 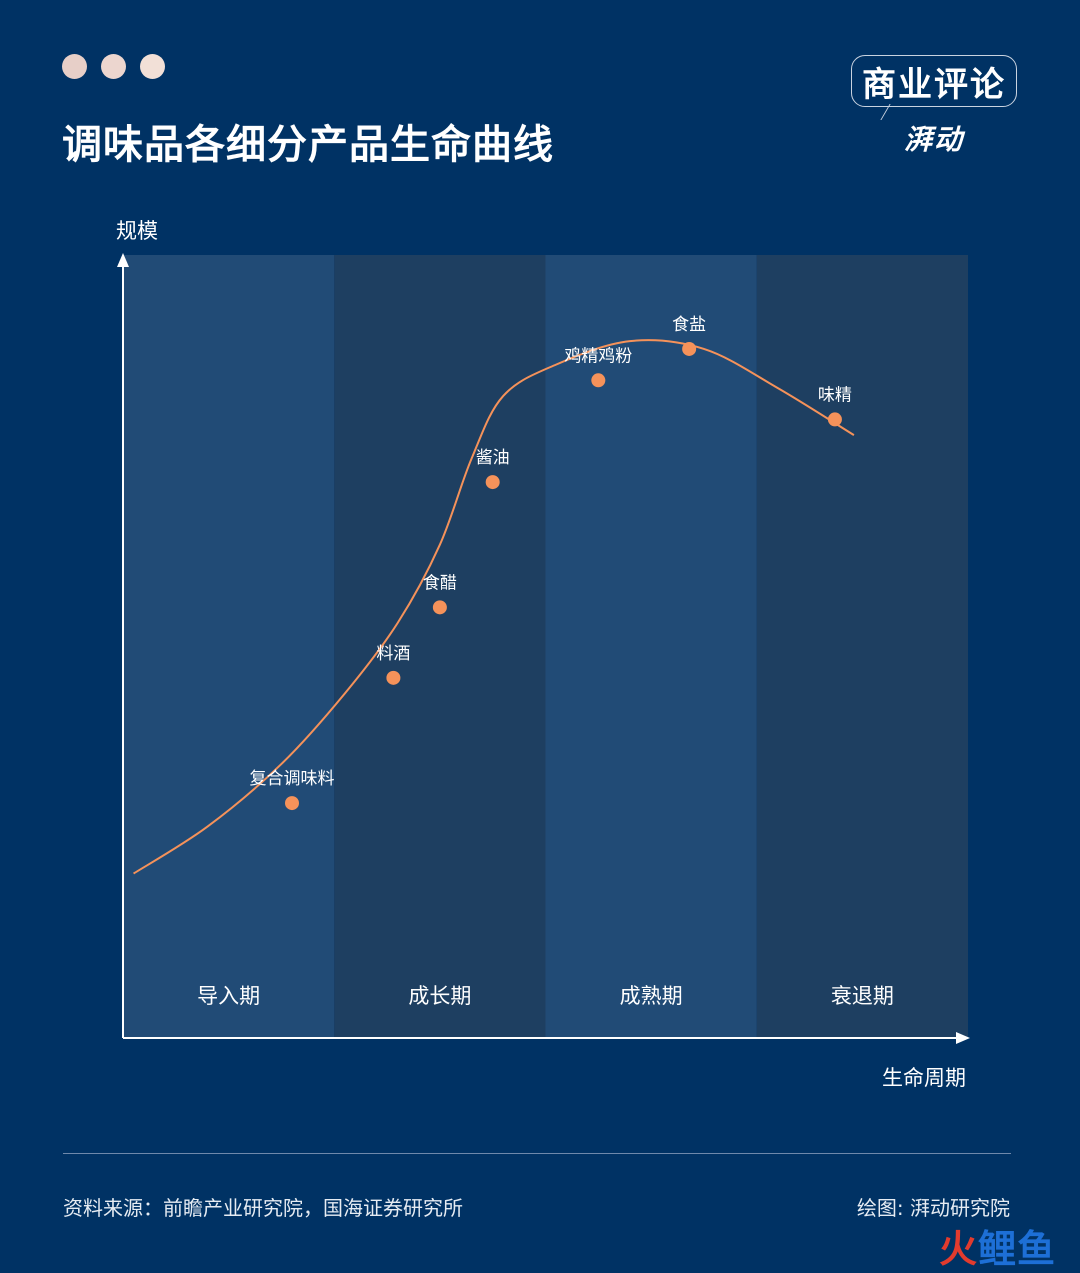 I want to click on brand-sub: 湃动, so click(x=934, y=139).